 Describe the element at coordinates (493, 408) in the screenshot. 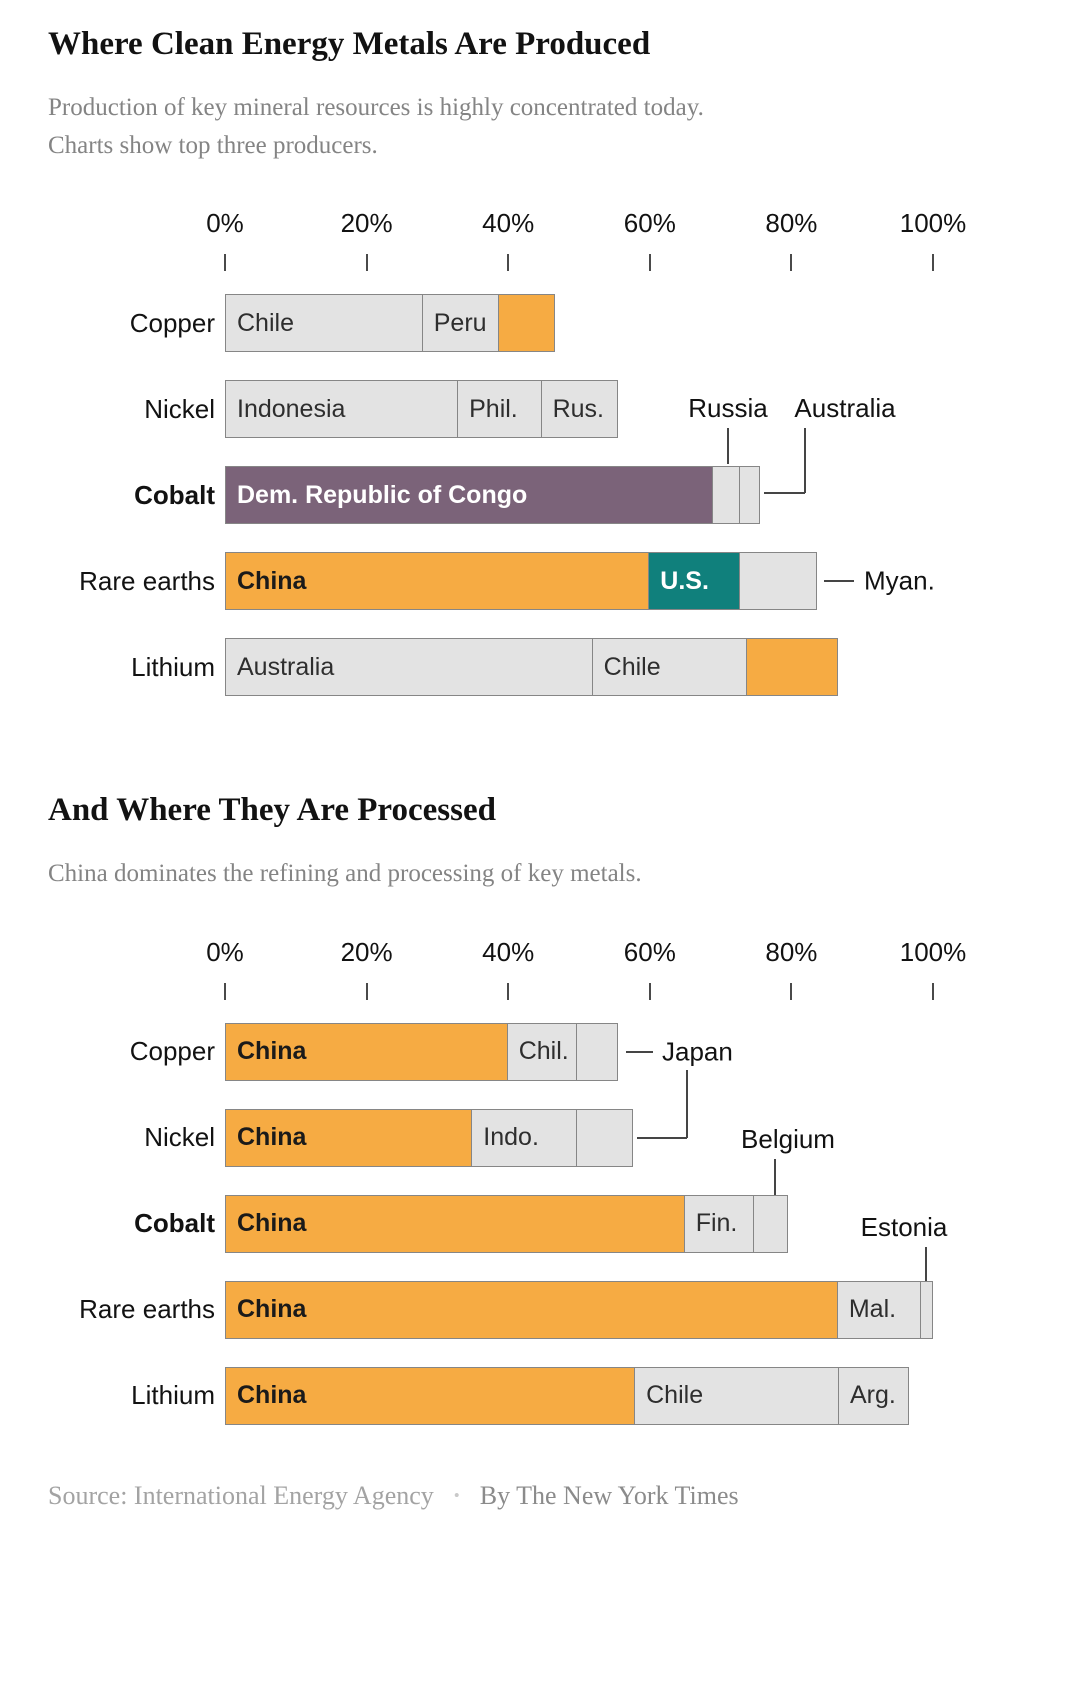

I see `segment-label: Phil.` at that location.